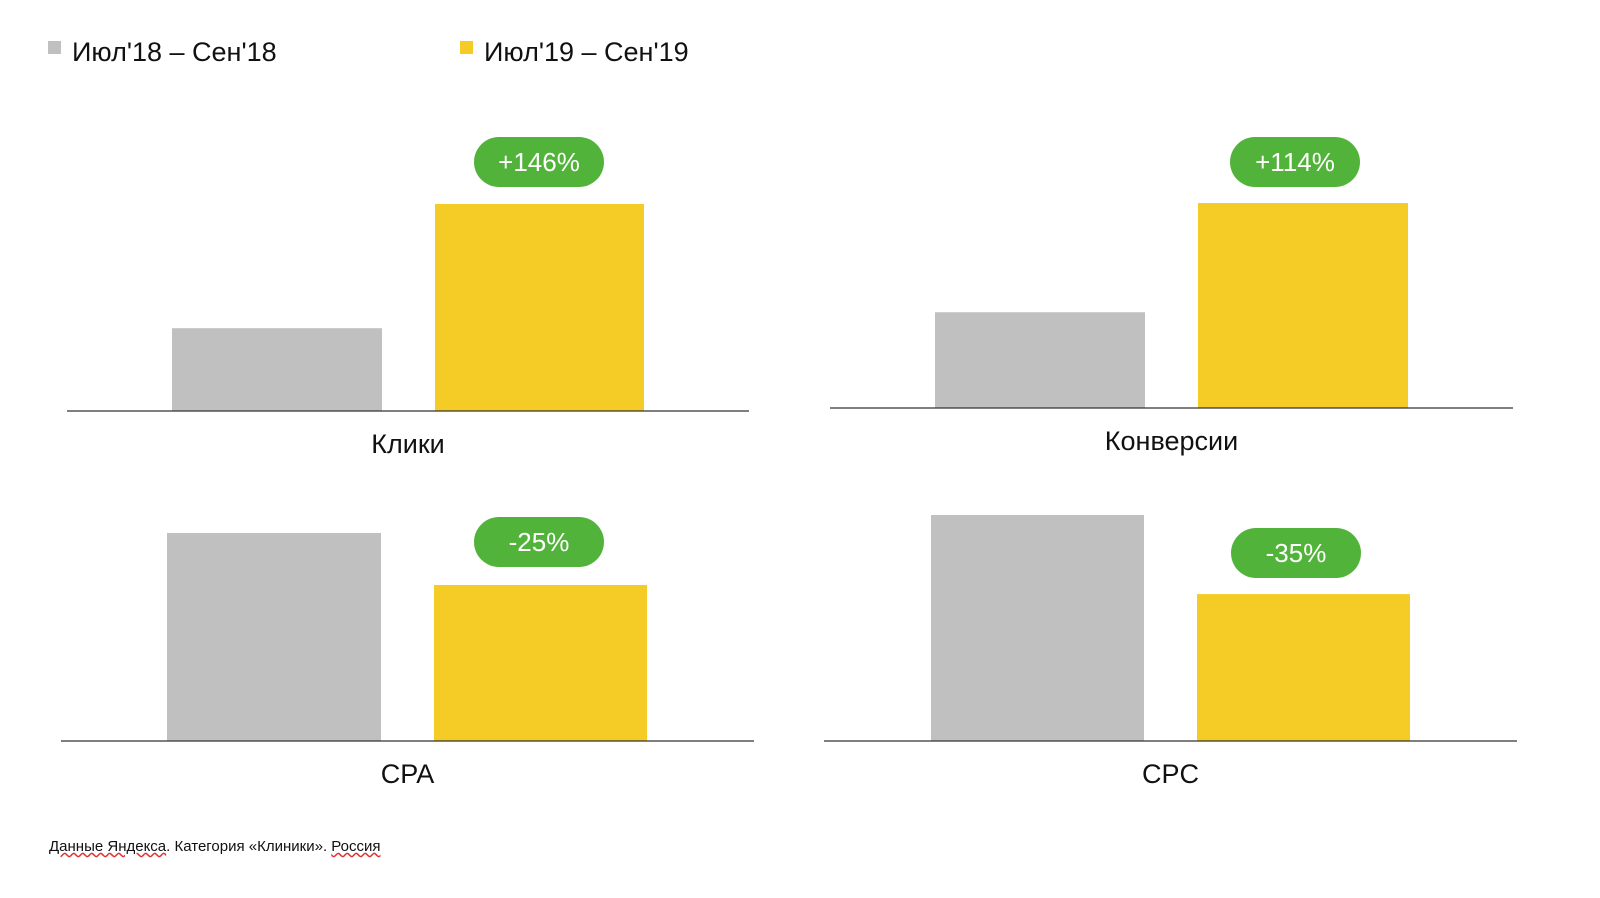 This screenshot has width=1600, height=898. What do you see at coordinates (54, 47) in the screenshot?
I see `legend-swatch-period1` at bounding box center [54, 47].